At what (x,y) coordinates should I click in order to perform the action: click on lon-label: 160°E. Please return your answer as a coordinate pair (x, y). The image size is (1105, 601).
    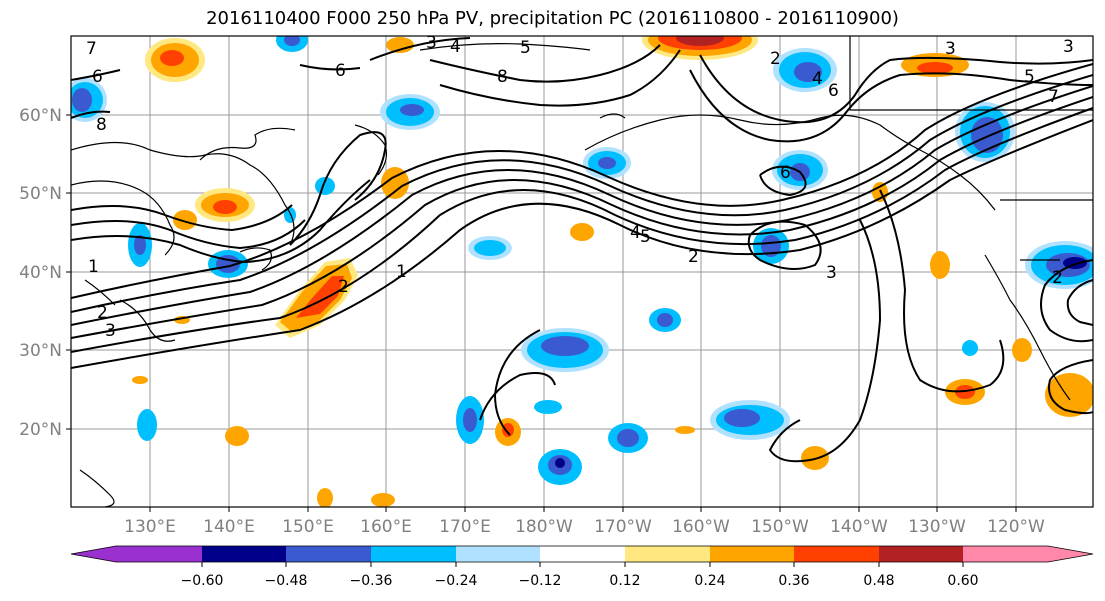
    Looking at the image, I should click on (386, 527).